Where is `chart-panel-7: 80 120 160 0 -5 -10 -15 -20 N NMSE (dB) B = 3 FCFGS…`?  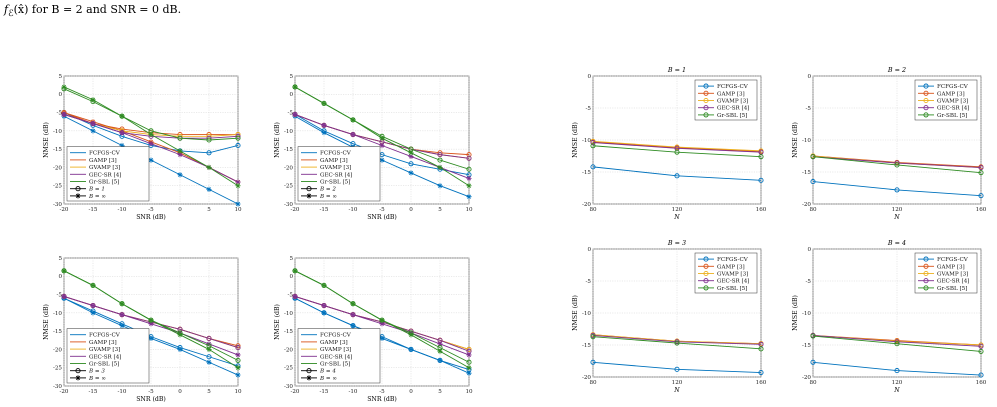 chart-panel-7: 80 120 160 0 -5 -10 -15 -20 N NMSE (dB) B = 3 FCFGS… is located at coordinates (673, 317).